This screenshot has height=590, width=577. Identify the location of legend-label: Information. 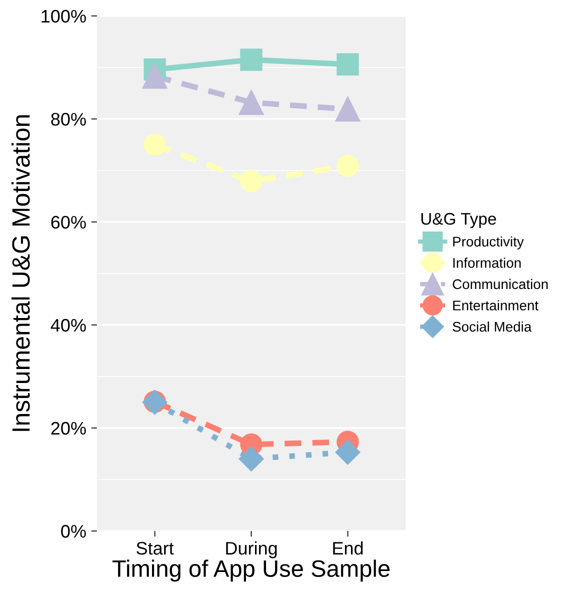
(487, 263).